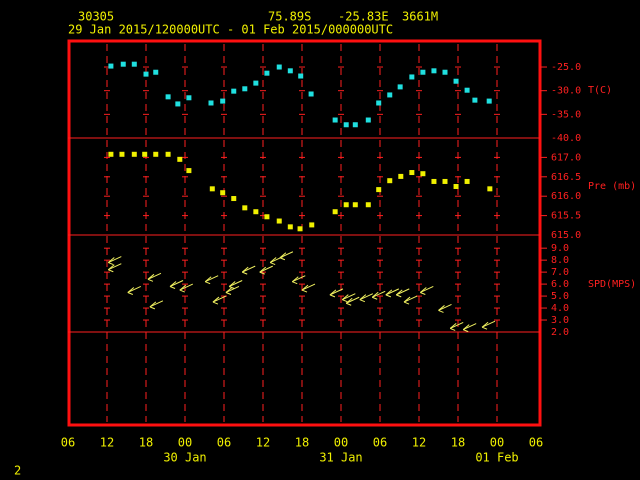  Describe the element at coordinates (560, 284) in the screenshot. I see `y-tick-label: 6.0` at that location.